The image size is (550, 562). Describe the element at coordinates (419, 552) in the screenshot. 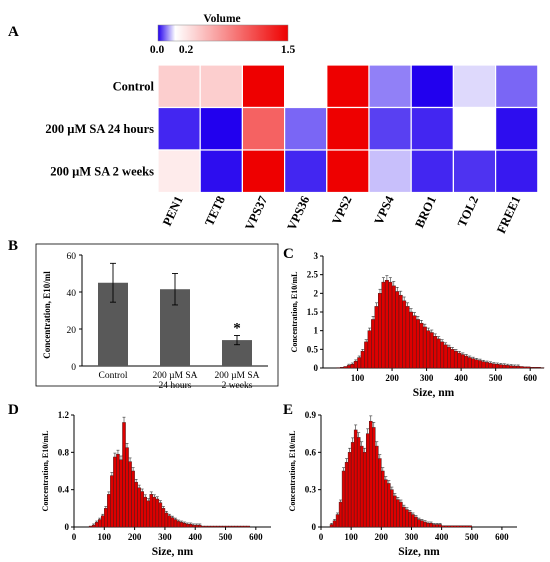

I see `histE-xlabel: Size, nm` at that location.